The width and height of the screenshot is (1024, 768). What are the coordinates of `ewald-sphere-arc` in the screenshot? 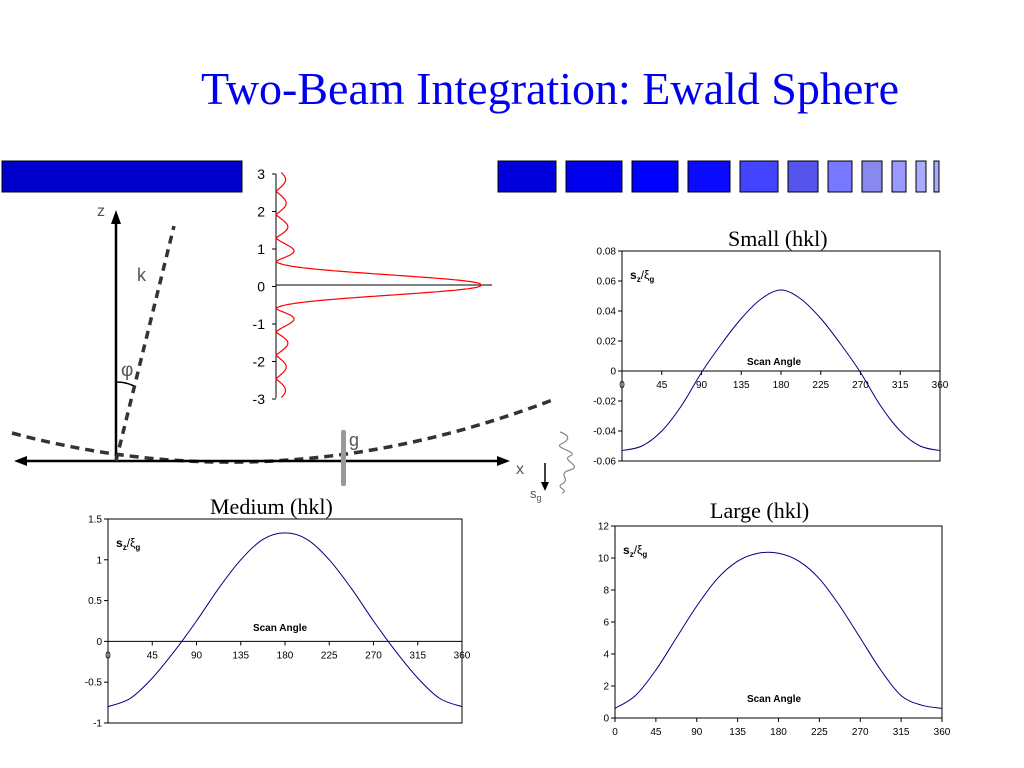 It's located at (283, 430).